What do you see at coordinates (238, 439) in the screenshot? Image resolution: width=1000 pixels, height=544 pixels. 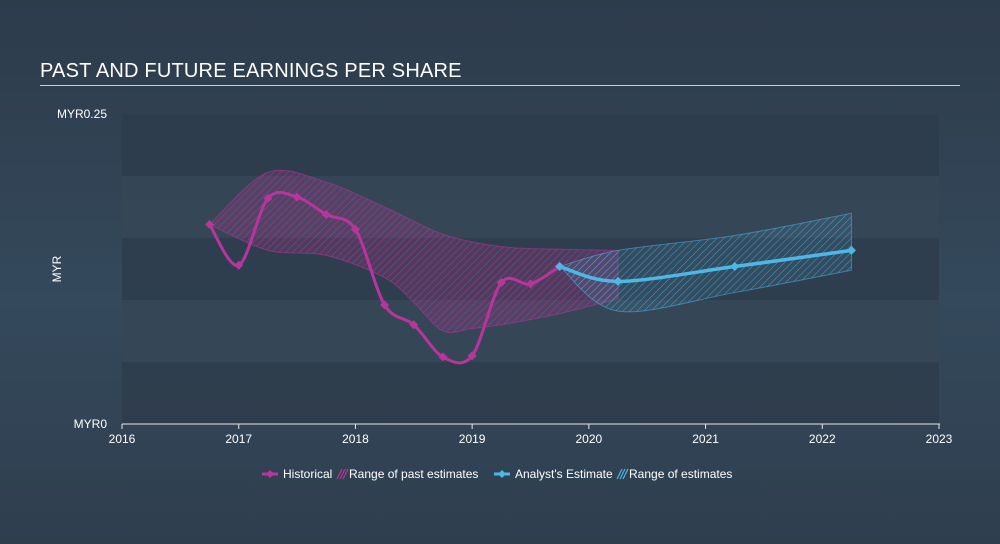 I see `x-tick-label: 2017` at bounding box center [238, 439].